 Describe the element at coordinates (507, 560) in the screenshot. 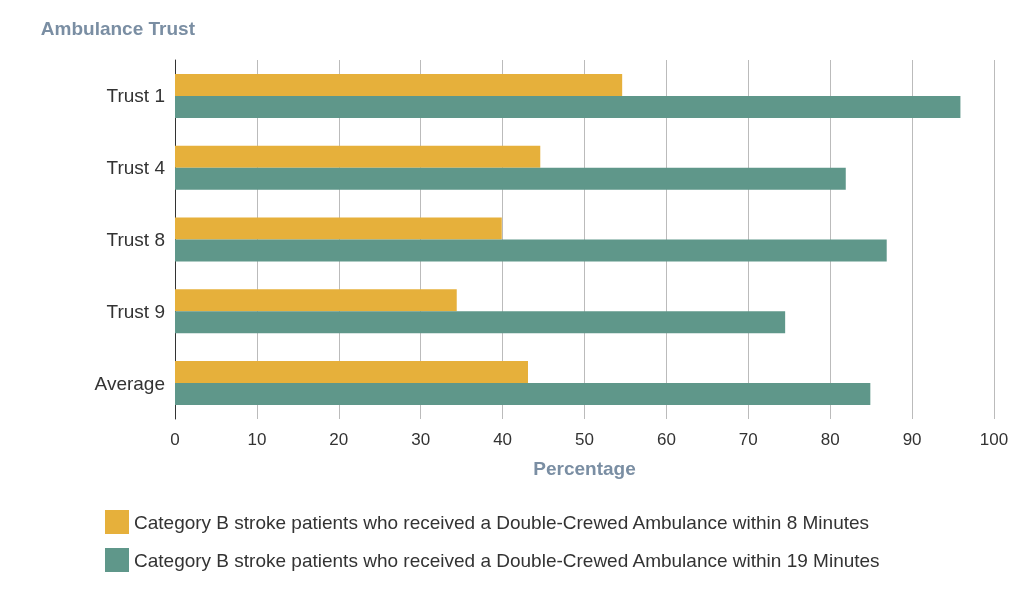

I see `legend-label: Category B stroke patients who received a Double-Crewed Ambulance within 19 Minutes` at that location.